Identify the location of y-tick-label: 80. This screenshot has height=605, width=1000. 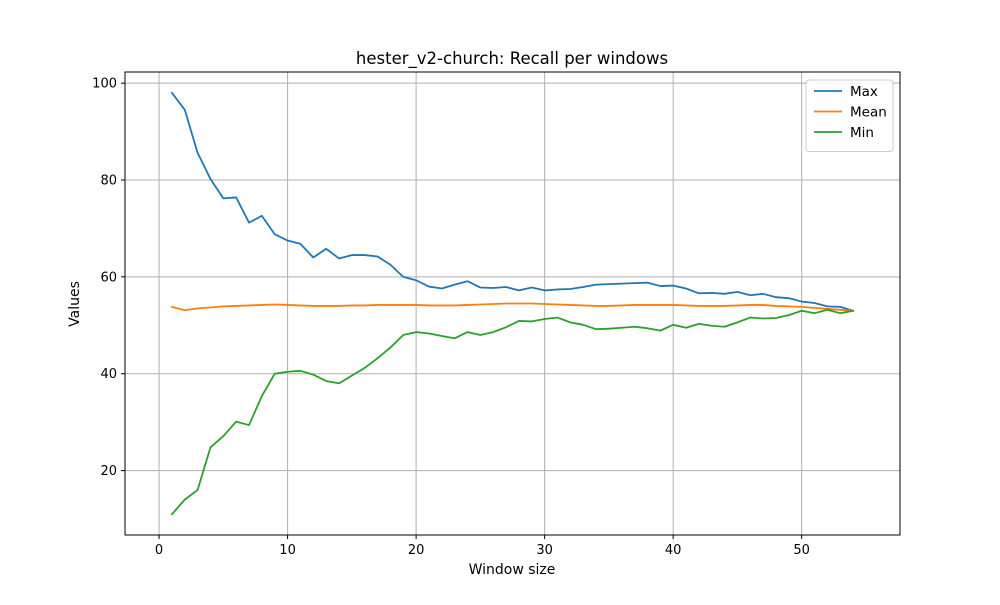
(108, 181).